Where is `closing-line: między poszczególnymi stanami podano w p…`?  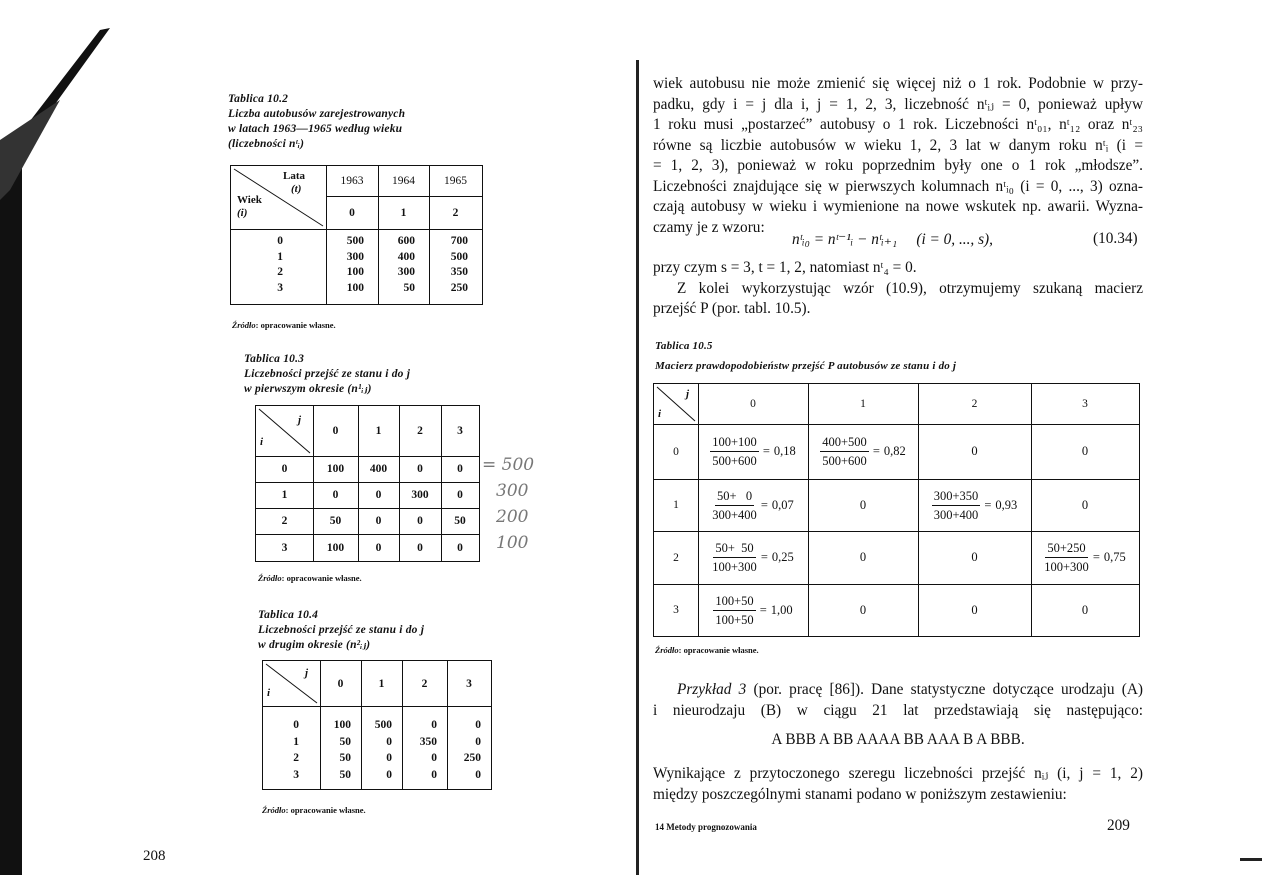
closing-line: między poszczególnymi stanami podano w p… is located at coordinates (860, 794).